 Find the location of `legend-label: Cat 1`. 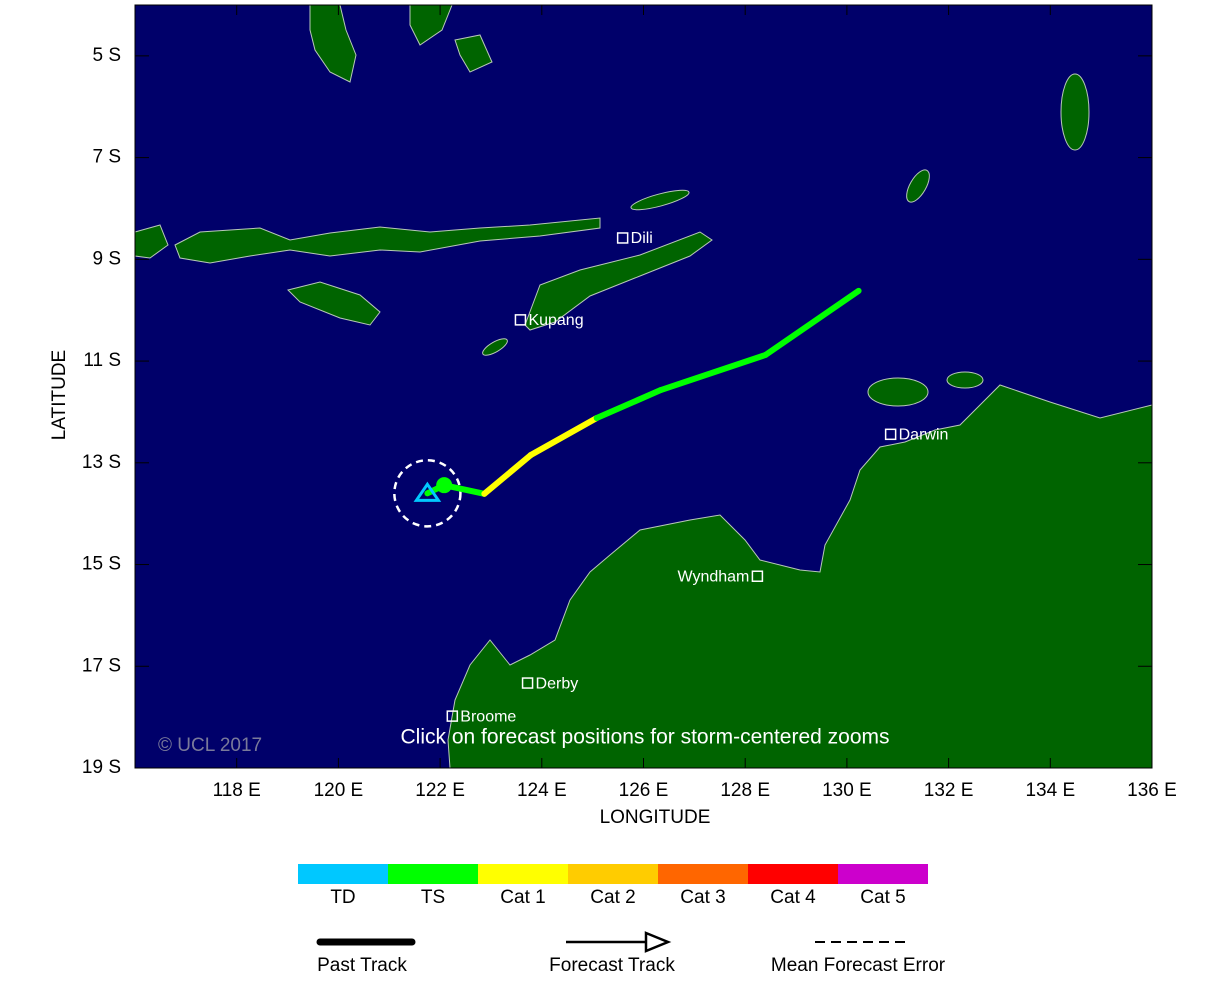

legend-label: Cat 1 is located at coordinates (522, 897).